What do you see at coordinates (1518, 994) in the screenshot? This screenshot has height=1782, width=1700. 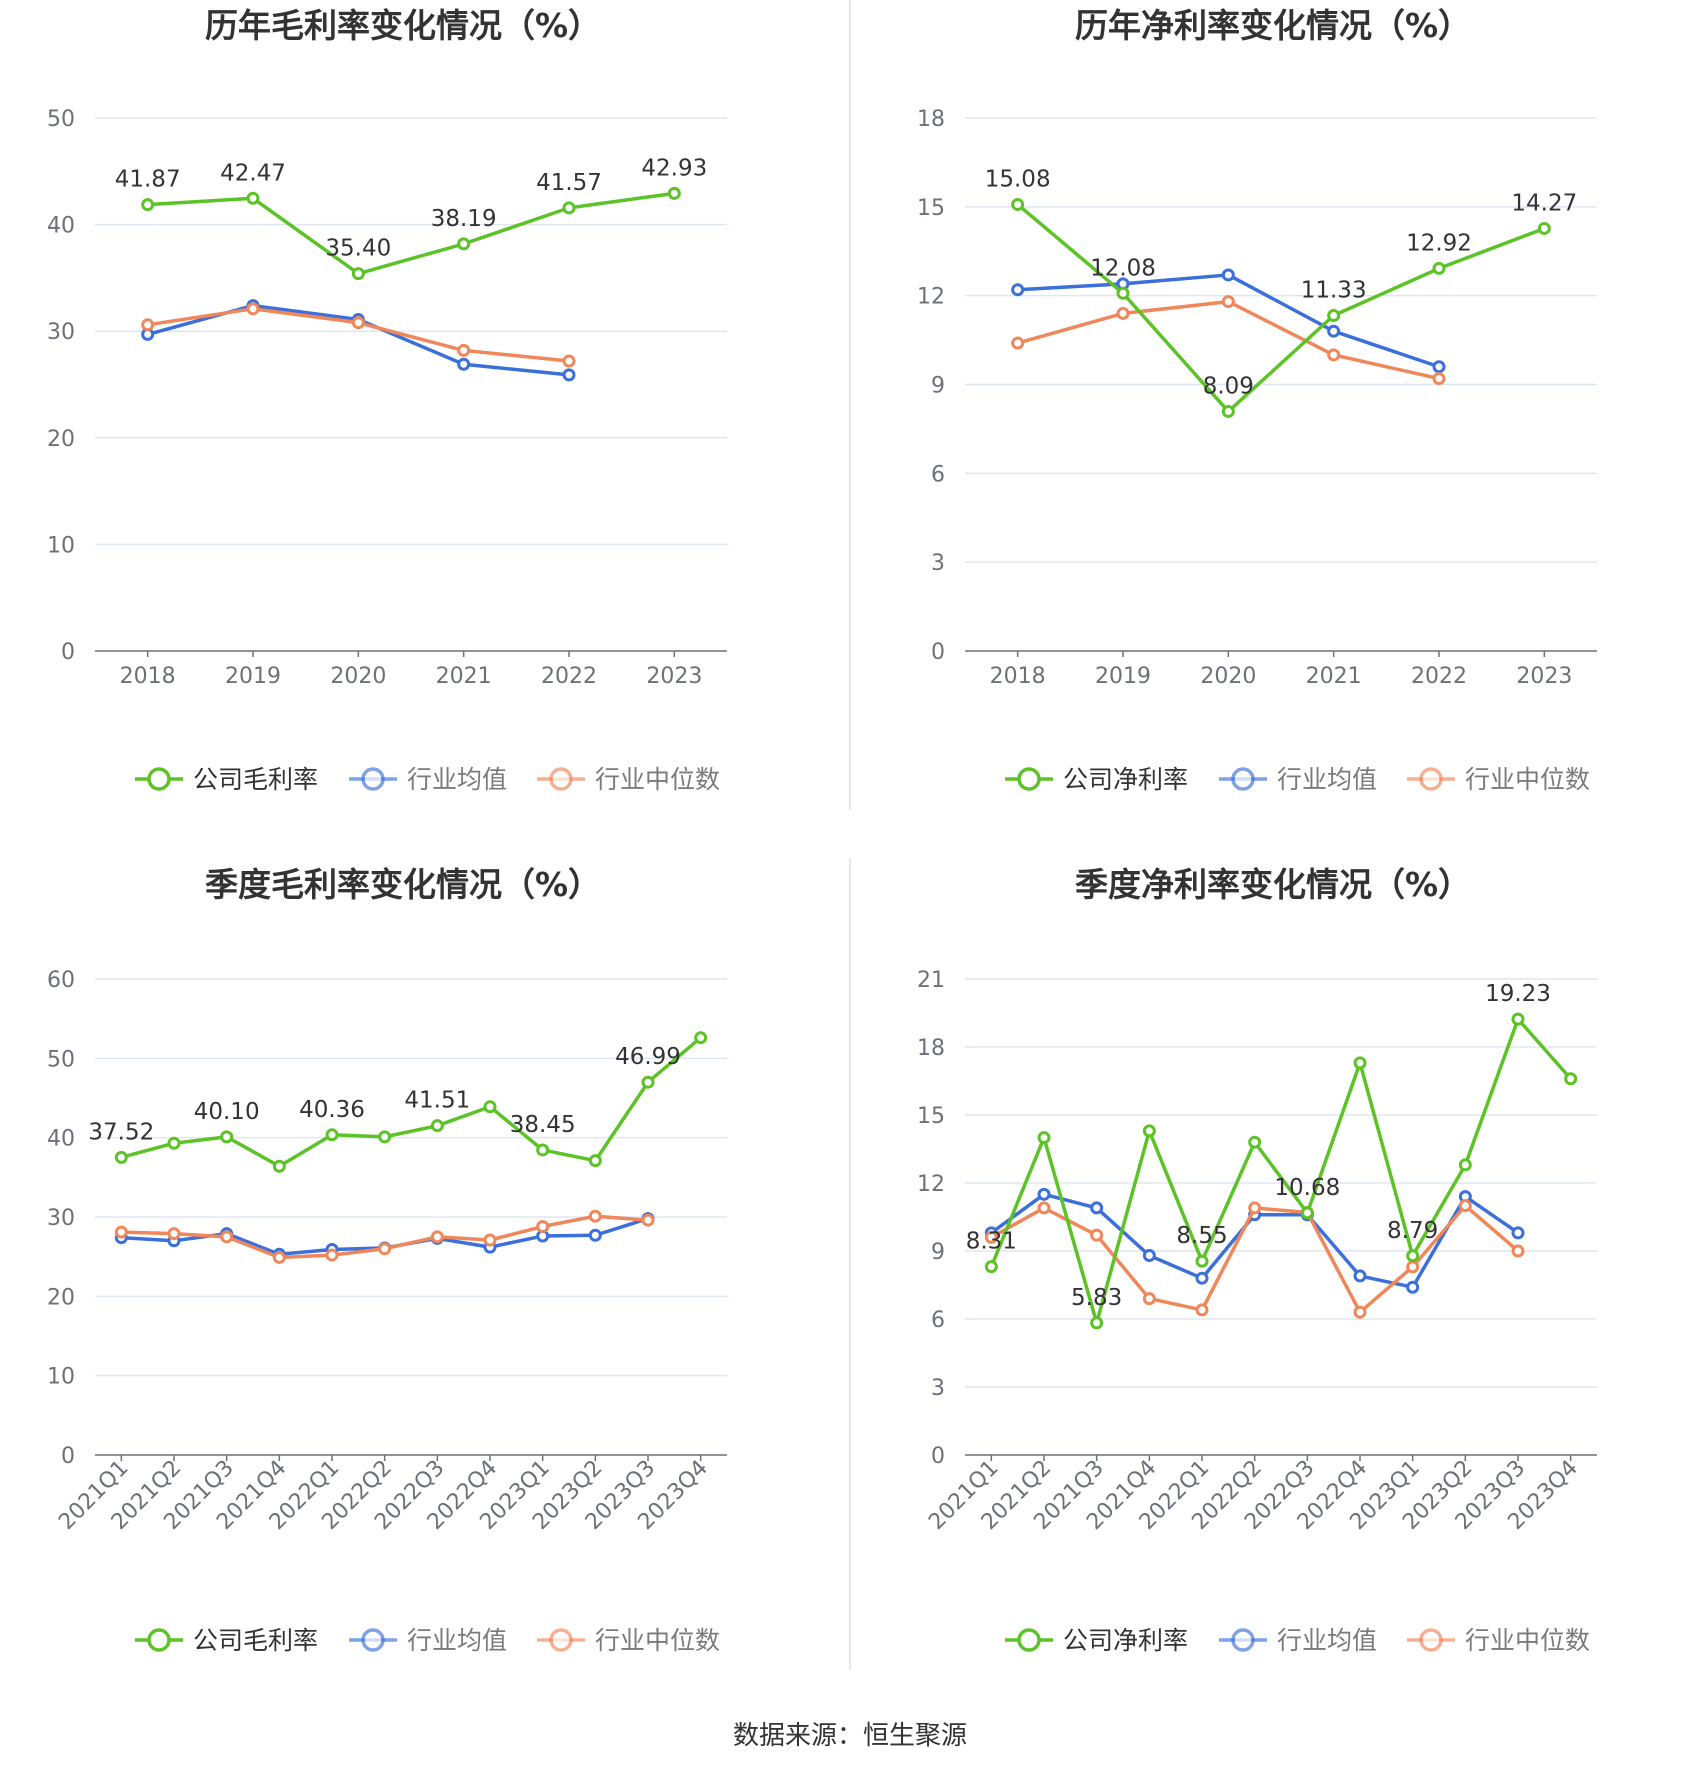 I see `data-label: 19.23` at bounding box center [1518, 994].